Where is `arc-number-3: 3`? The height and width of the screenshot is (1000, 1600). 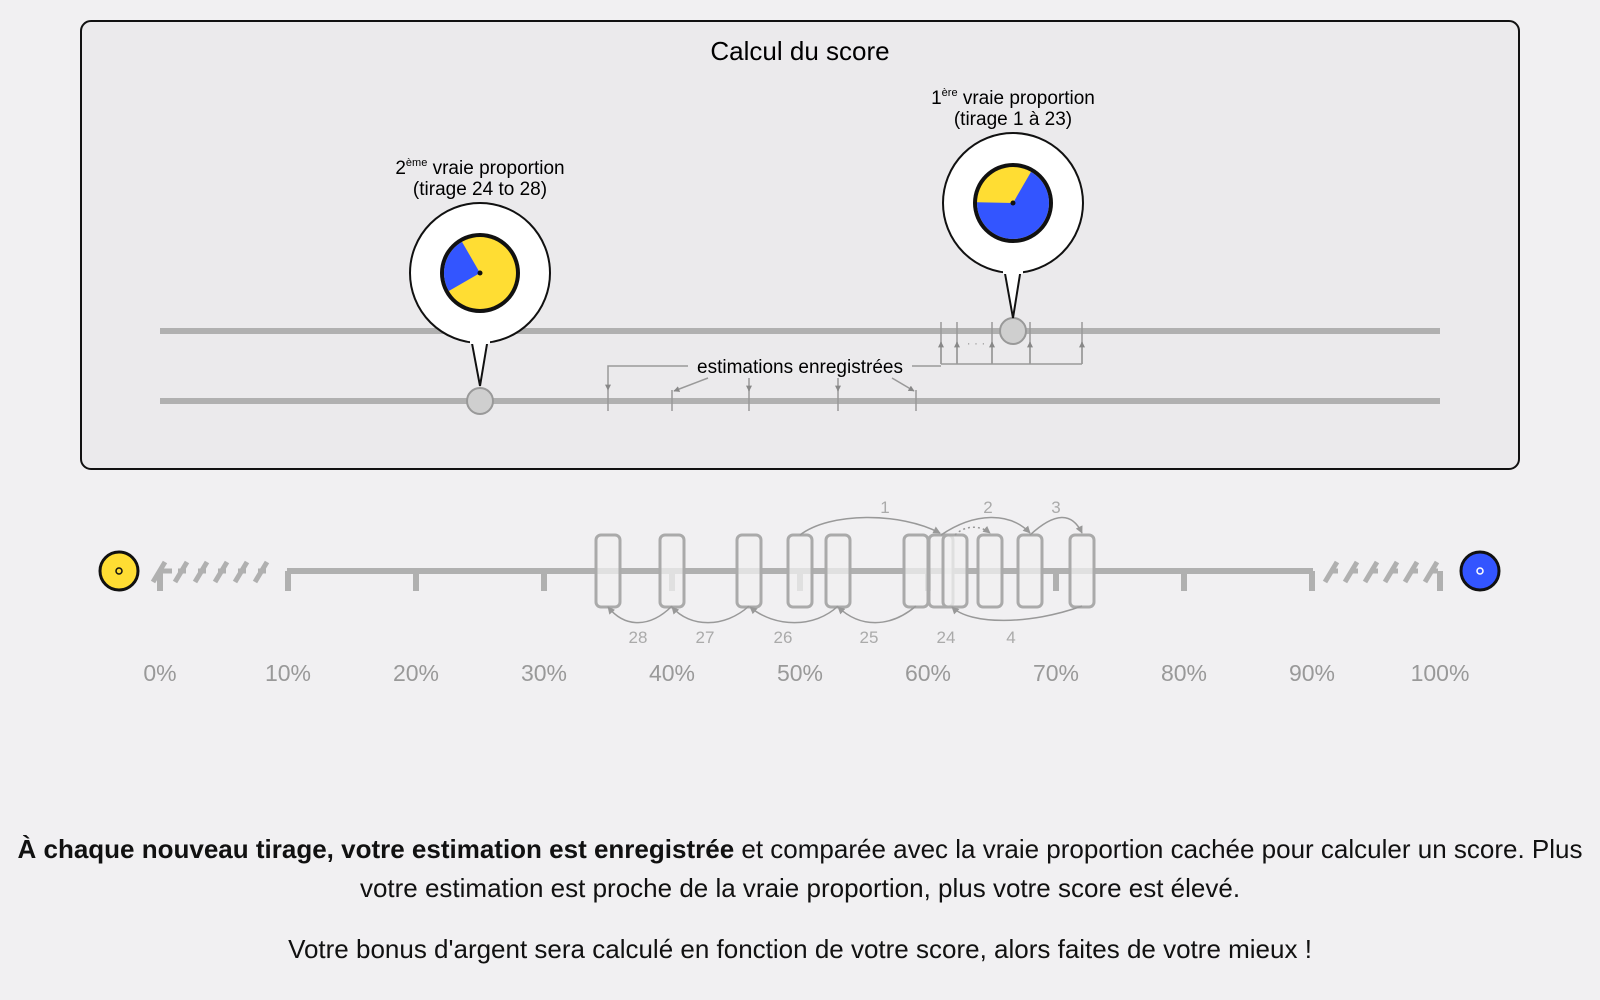
arc-number-3: 3 is located at coordinates (1055, 507).